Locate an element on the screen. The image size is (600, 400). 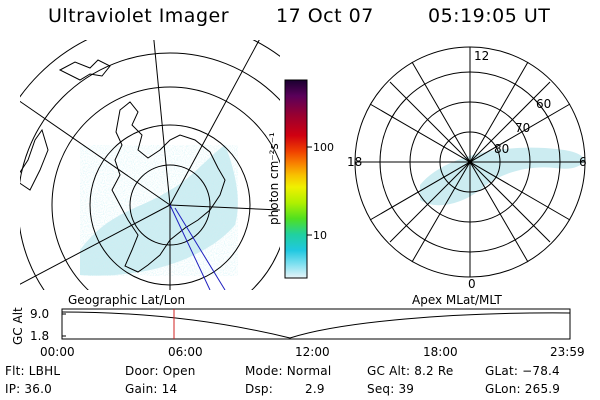
timeline-frame is located at coordinates (316, 324).